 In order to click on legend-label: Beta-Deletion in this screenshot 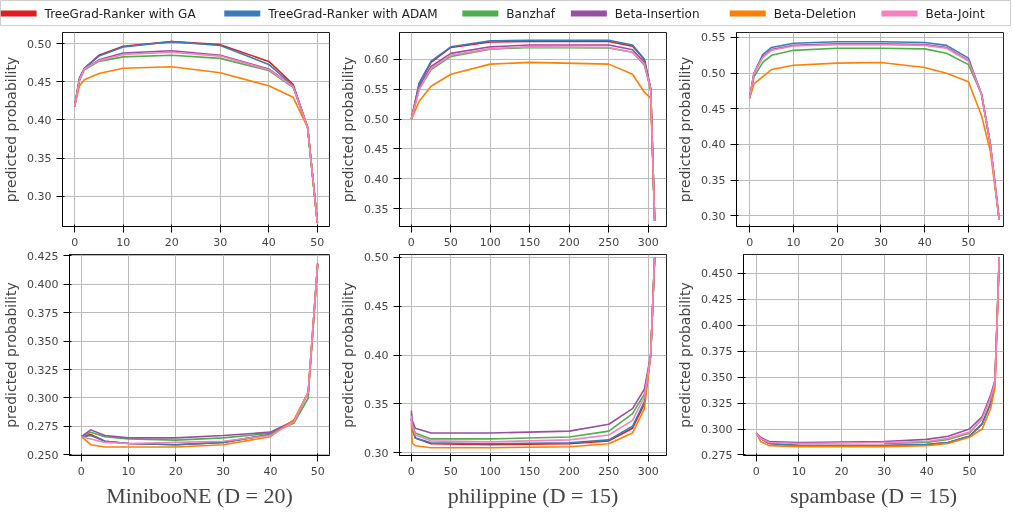, I will do `click(815, 13)`.